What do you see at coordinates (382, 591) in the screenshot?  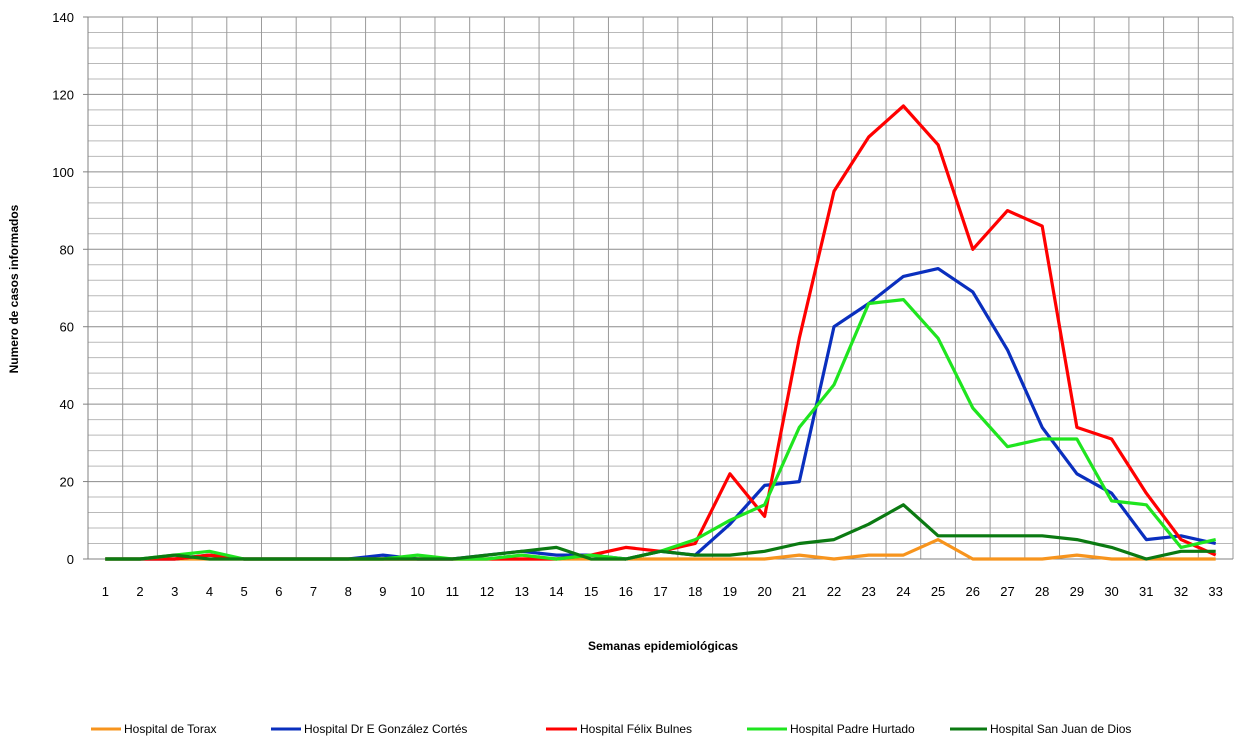 I see `x-tick-label: 9` at bounding box center [382, 591].